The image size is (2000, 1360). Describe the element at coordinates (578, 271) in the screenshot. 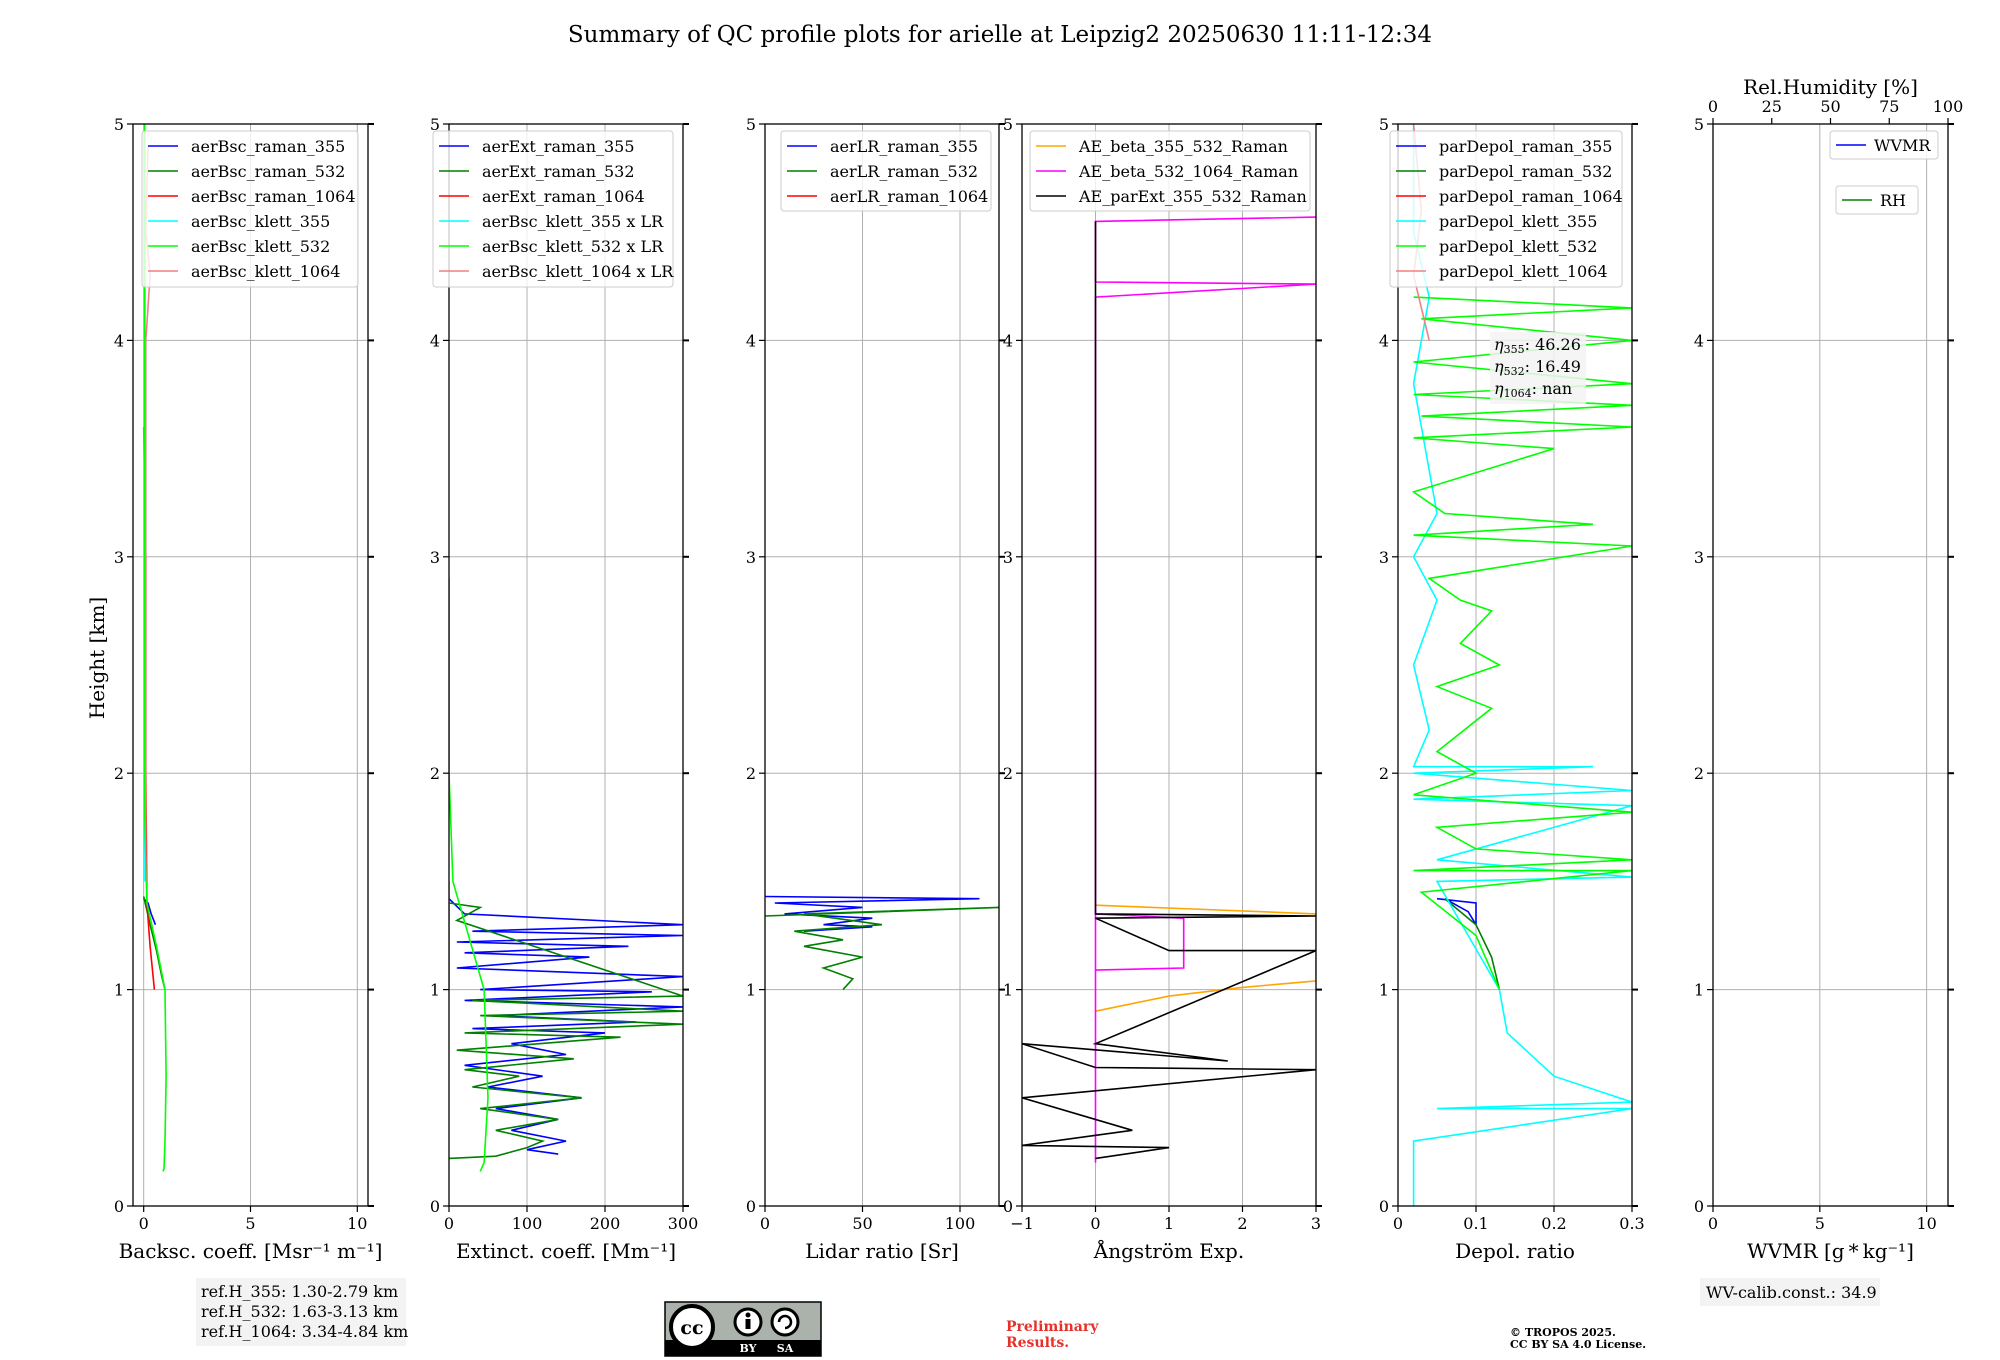

I see `legend-label: aerBsc_klett_1064 x LR` at that location.